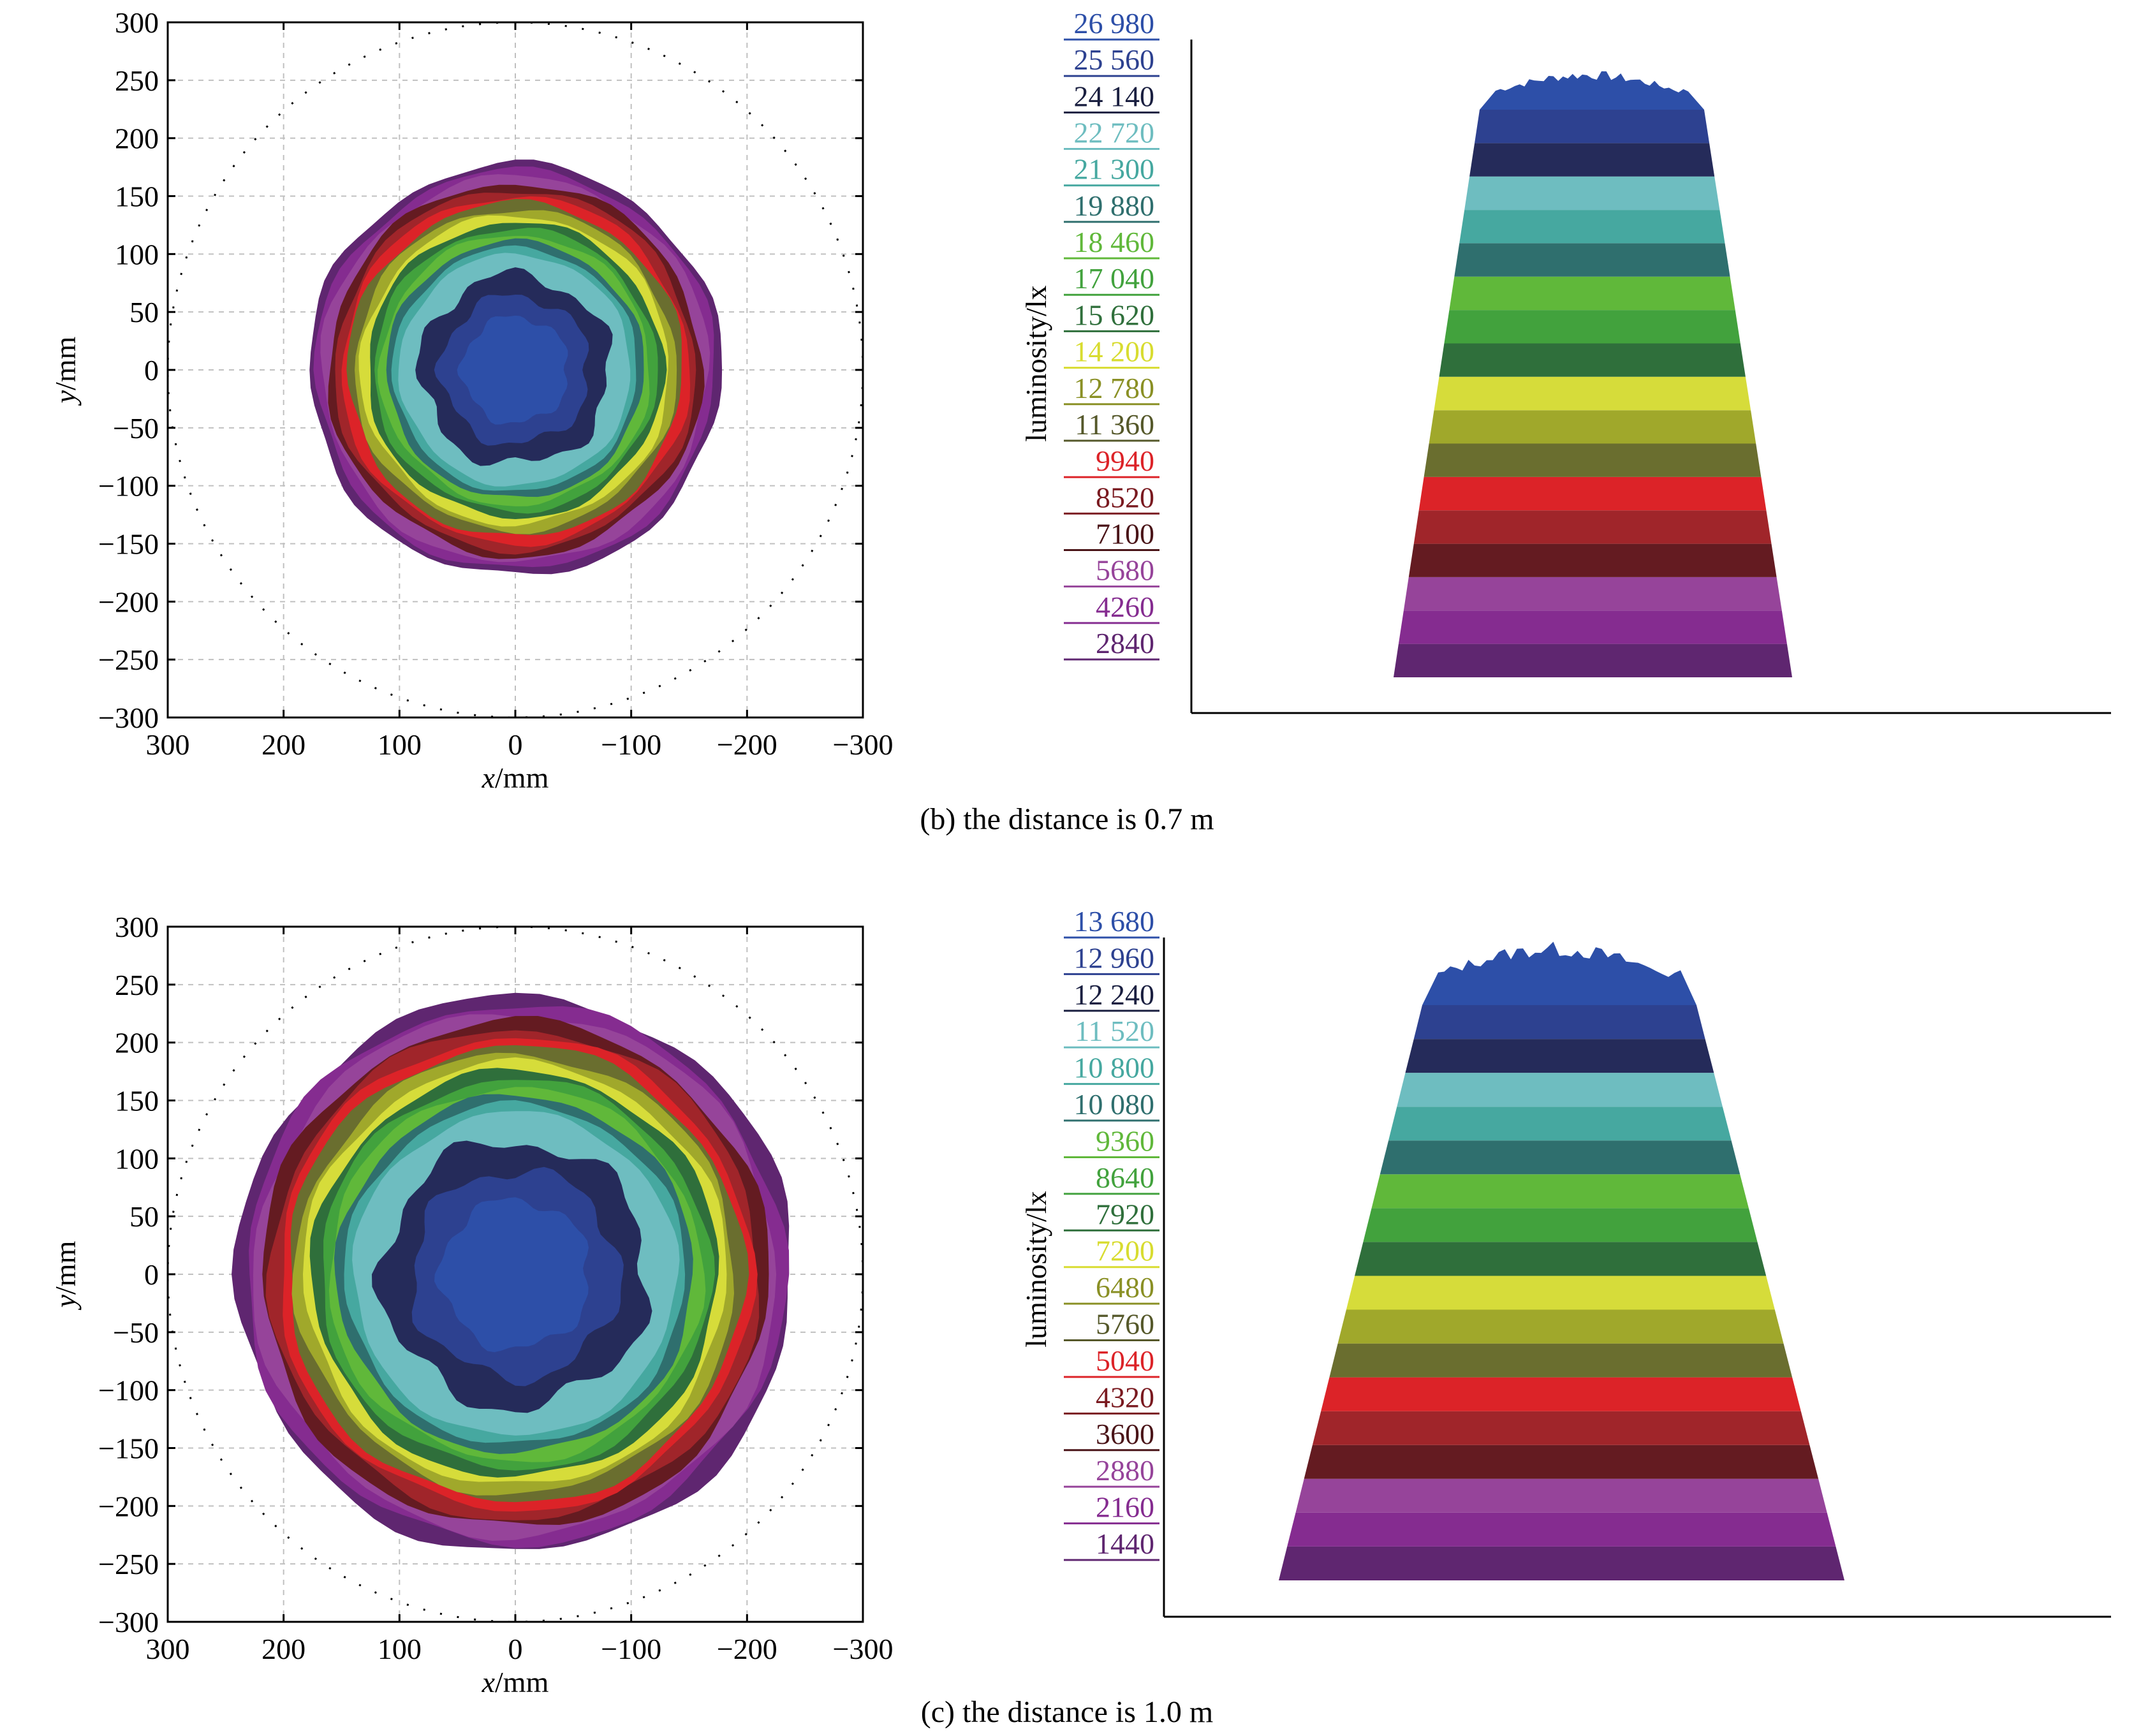 The height and width of the screenshot is (1736, 2134). What do you see at coordinates (144, 1216) in the screenshot?
I see `y-tick-label: 50` at bounding box center [144, 1216].